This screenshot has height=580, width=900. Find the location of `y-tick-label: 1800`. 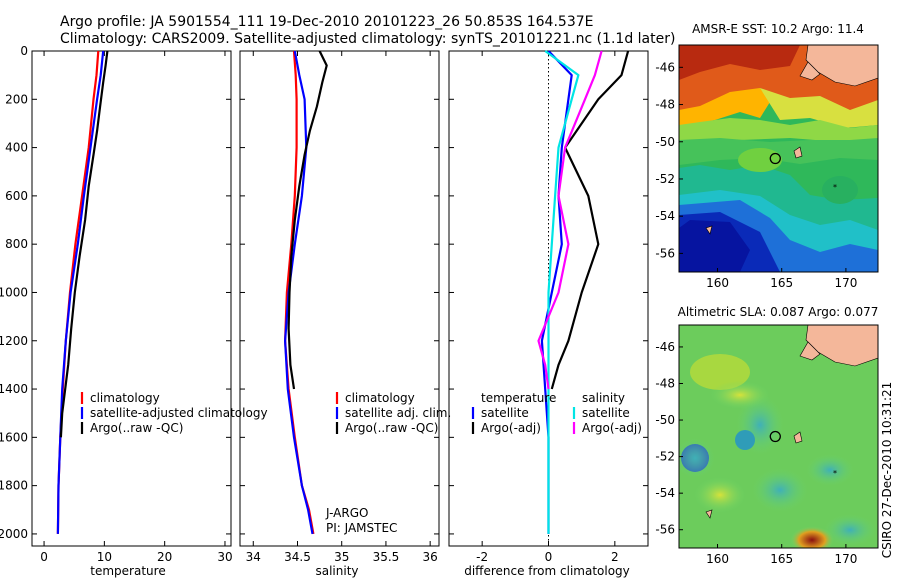

y-tick-label: 1800 is located at coordinates (14, 486).